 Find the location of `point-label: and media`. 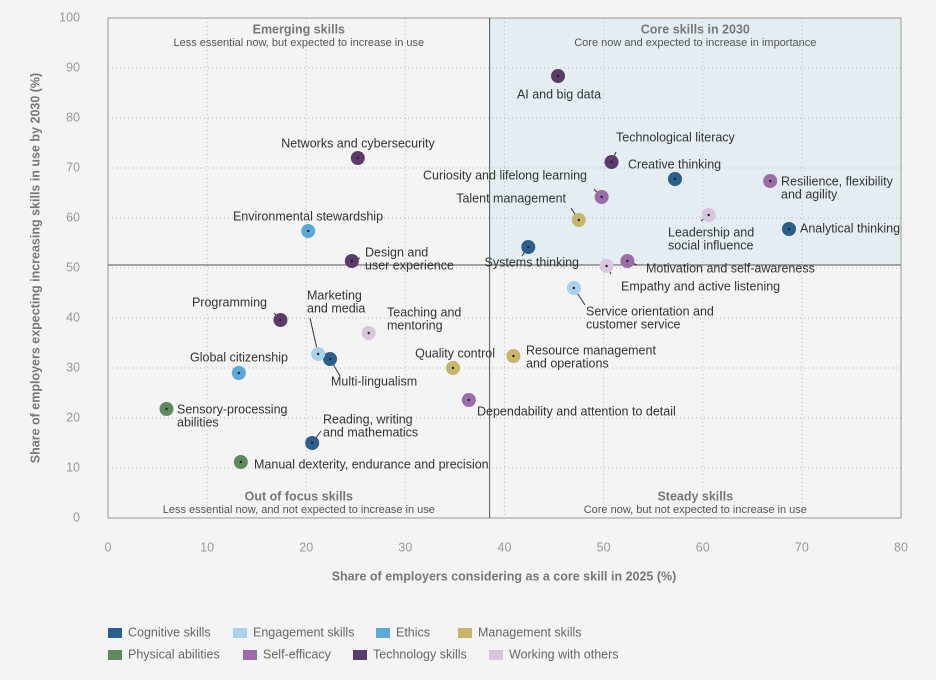

point-label: and media is located at coordinates (336, 308).